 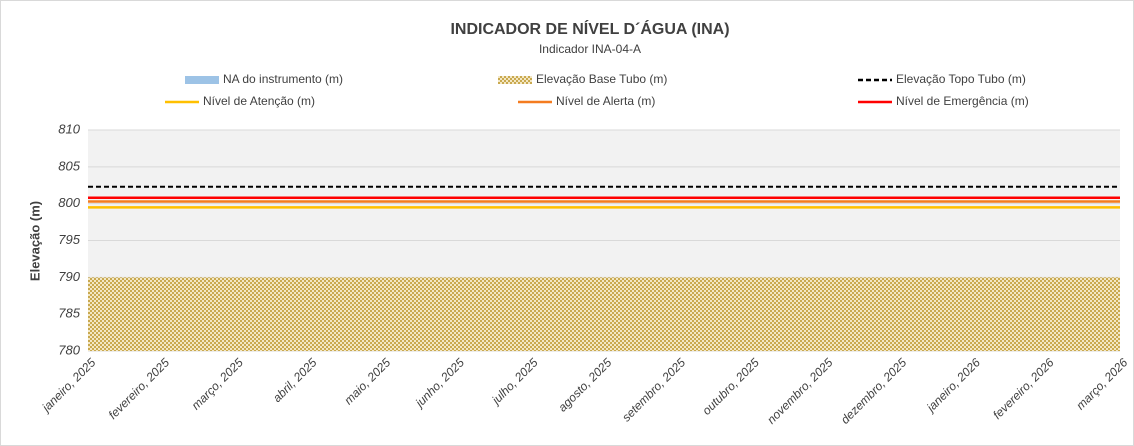 I want to click on legend-label: Nível de Alerta (m), so click(x=605, y=101).